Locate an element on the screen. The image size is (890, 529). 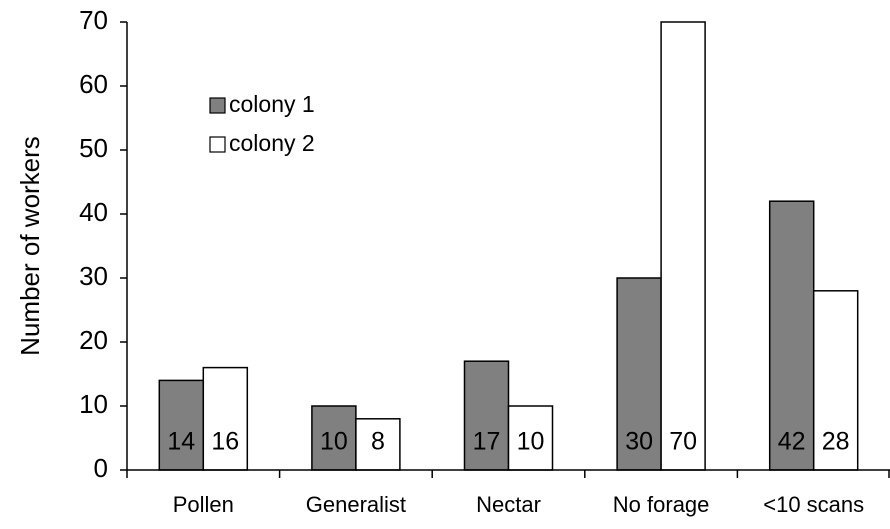
x-tick-label: Generalist is located at coordinates (356, 504).